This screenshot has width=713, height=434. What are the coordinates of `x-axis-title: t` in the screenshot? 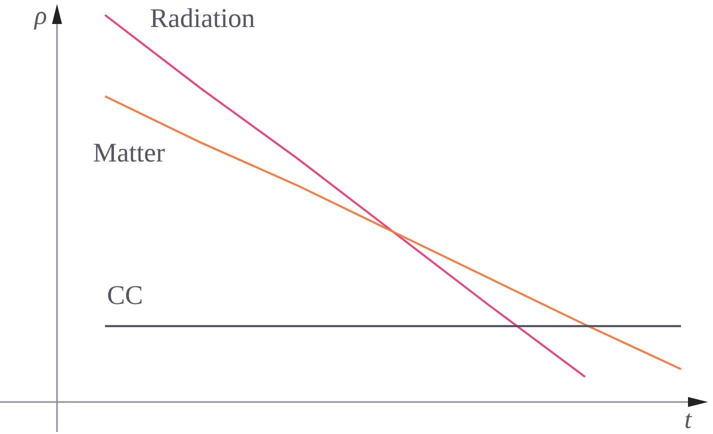 It's located at (688, 419).